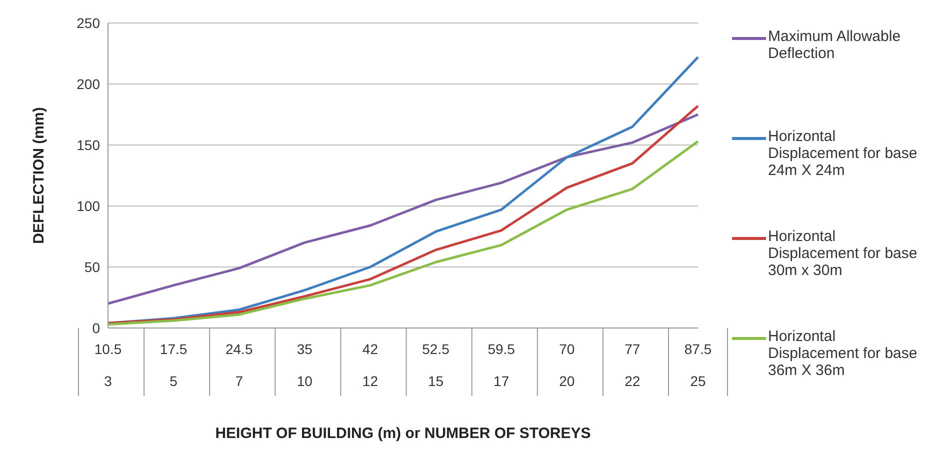  I want to click on x-tick-label: 35 10, so click(304, 365).